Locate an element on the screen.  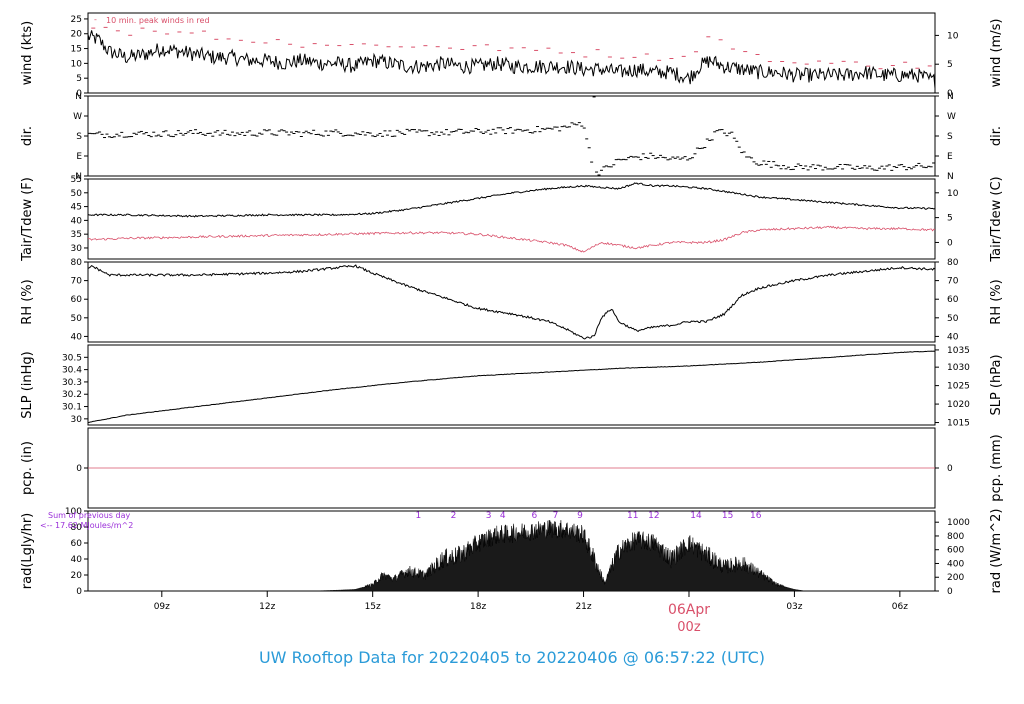
hour-mark-label: 4 is located at coordinates (503, 516).